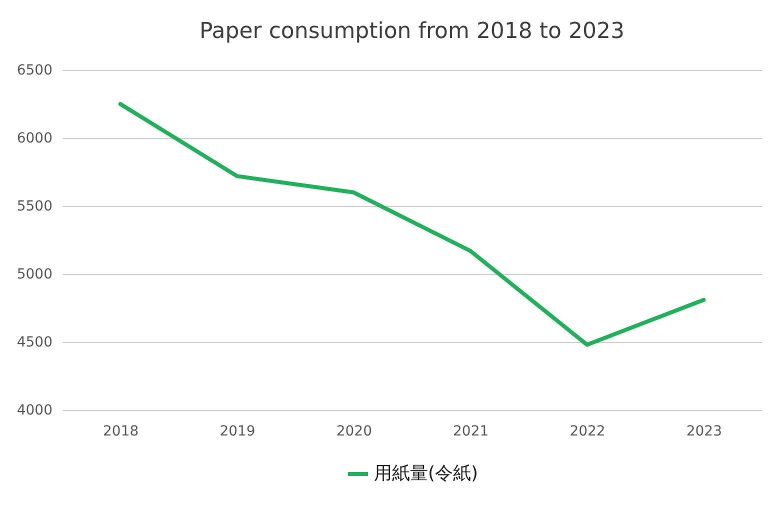  I want to click on y-tick-label: 6000, so click(34, 138).